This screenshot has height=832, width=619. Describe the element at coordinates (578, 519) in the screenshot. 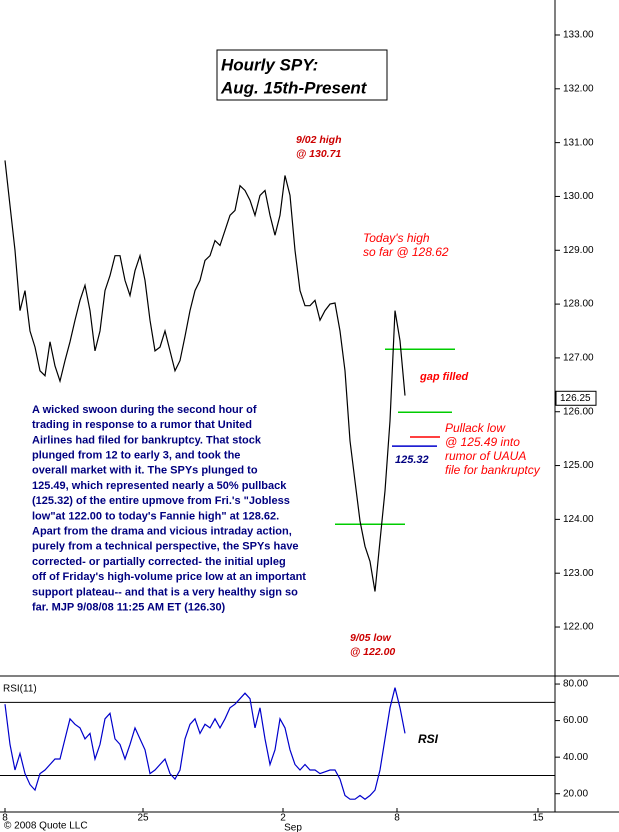

I see `y-tick-label: 124.00` at that location.